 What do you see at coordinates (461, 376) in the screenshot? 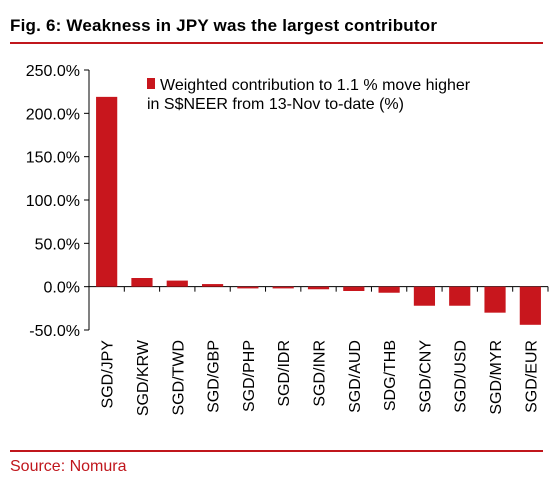
I see `x-tick-label: SGD/USD` at bounding box center [461, 376].